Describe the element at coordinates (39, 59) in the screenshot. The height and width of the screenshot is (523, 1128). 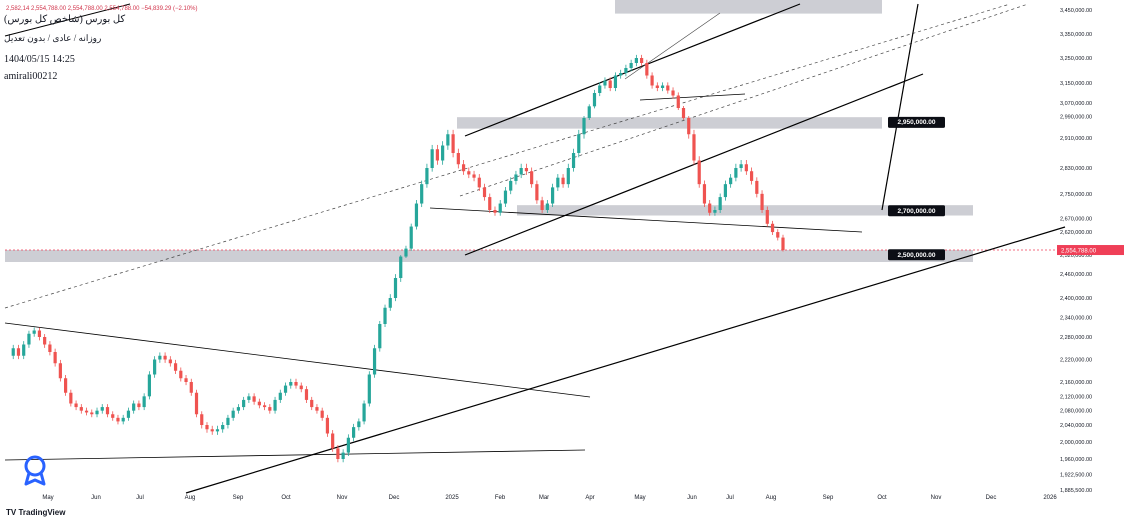
I see `chart-date: 1404/05/15 14:25` at that location.